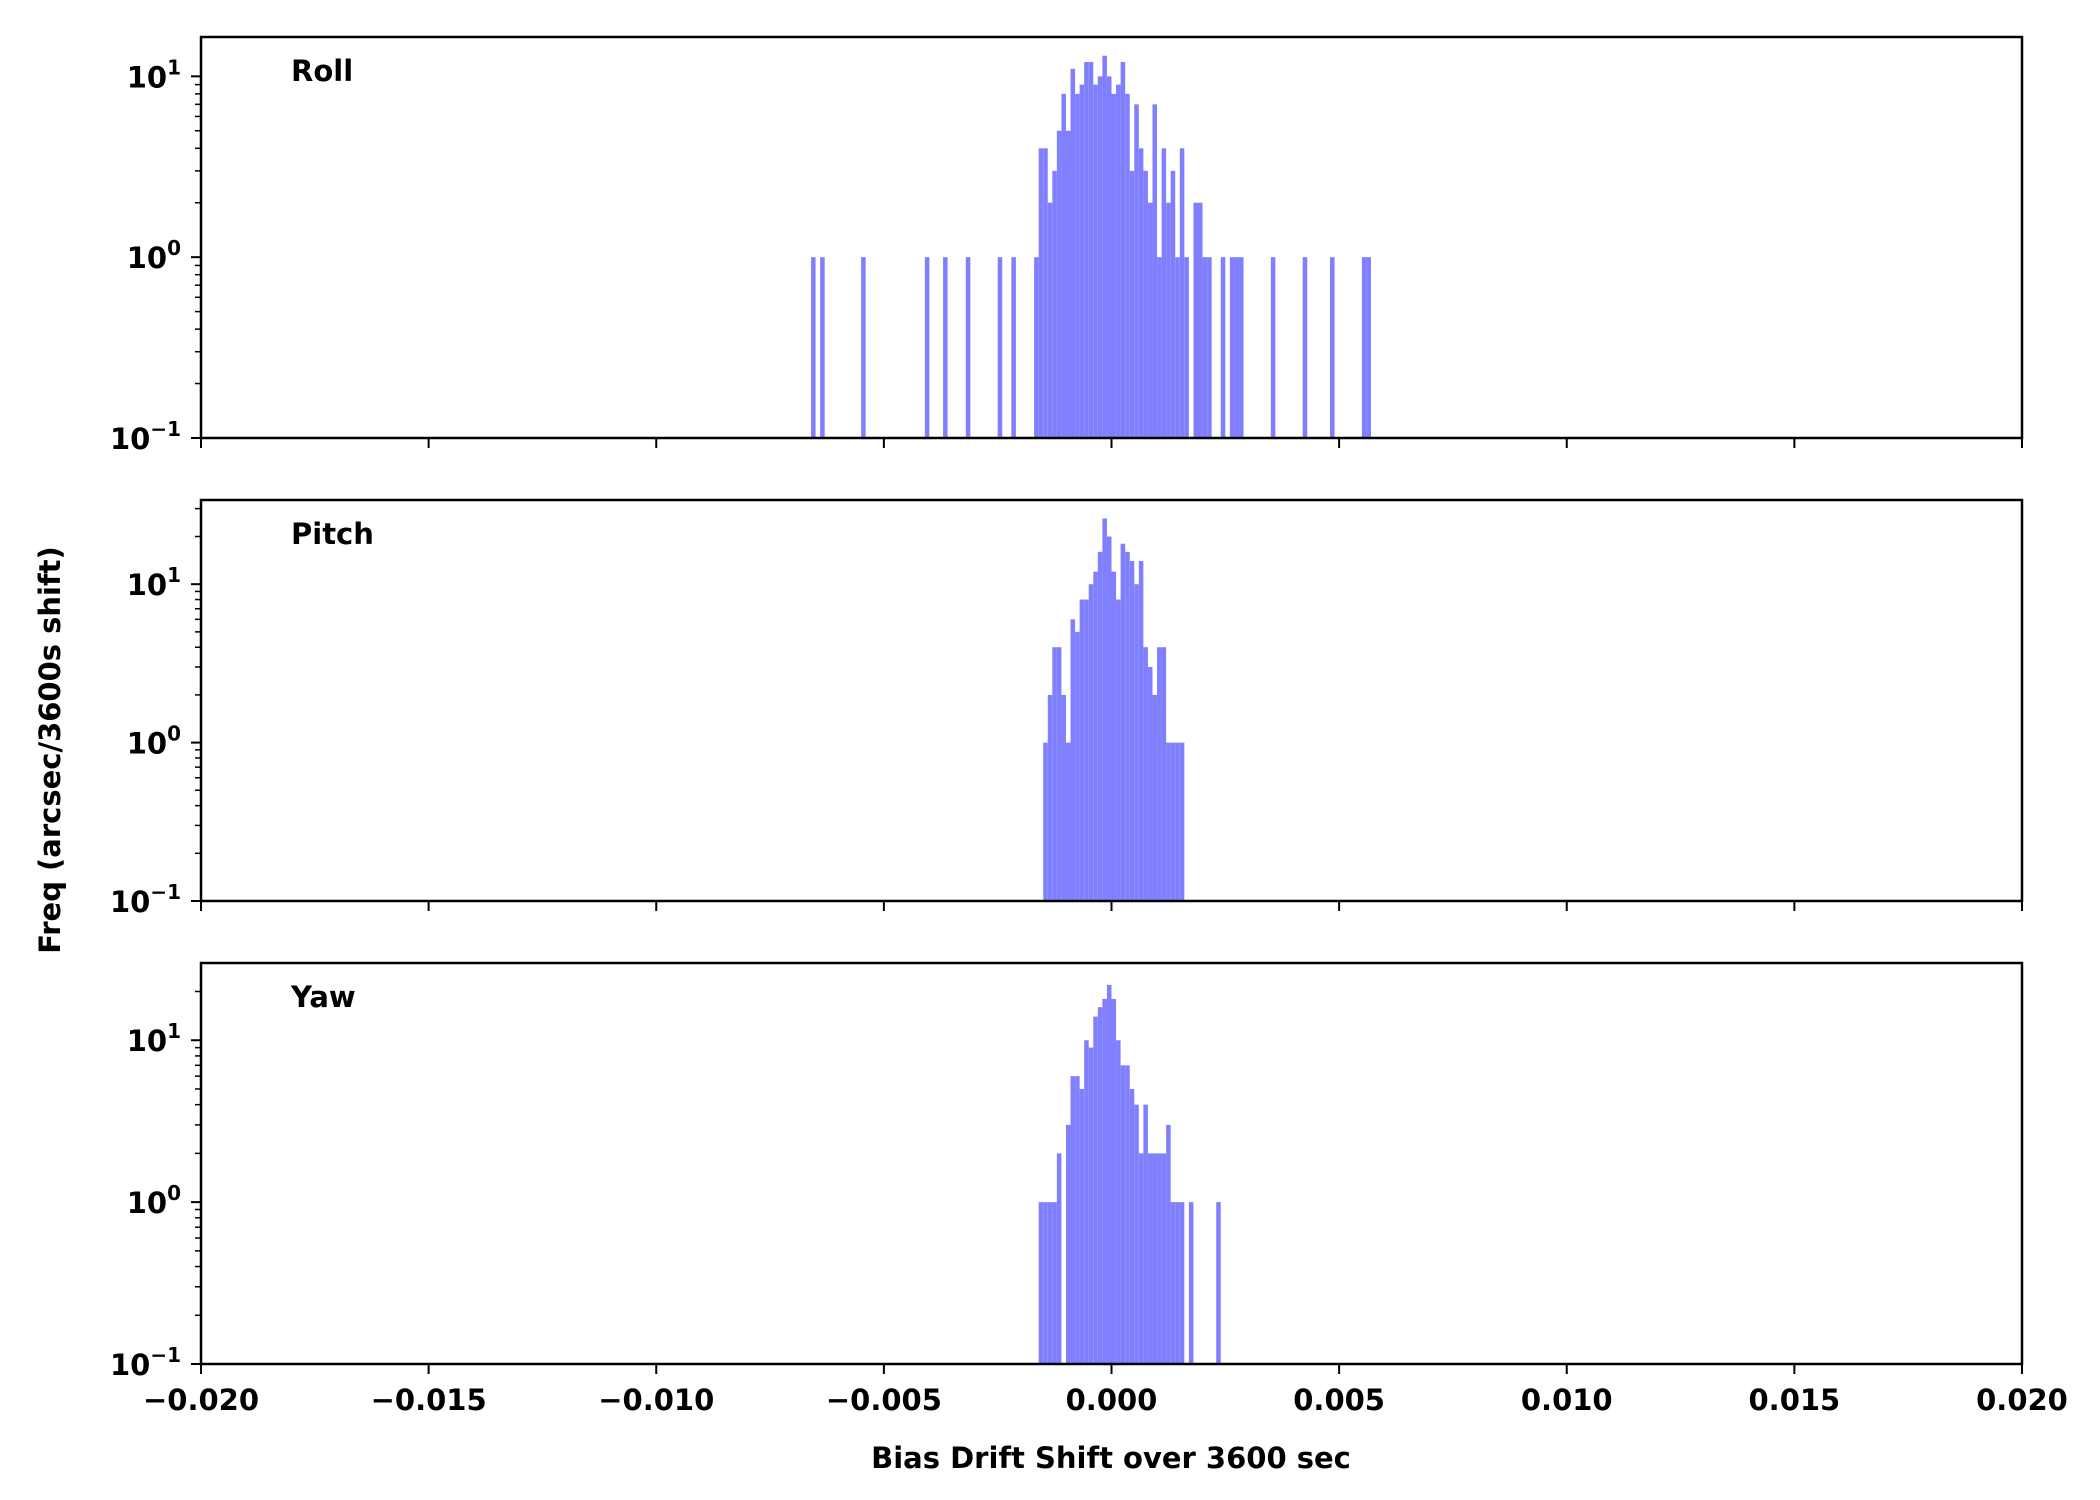  What do you see at coordinates (1111, 1458) in the screenshot?
I see `x-axis-label: Bias Drift Shift over 3600 sec` at bounding box center [1111, 1458].